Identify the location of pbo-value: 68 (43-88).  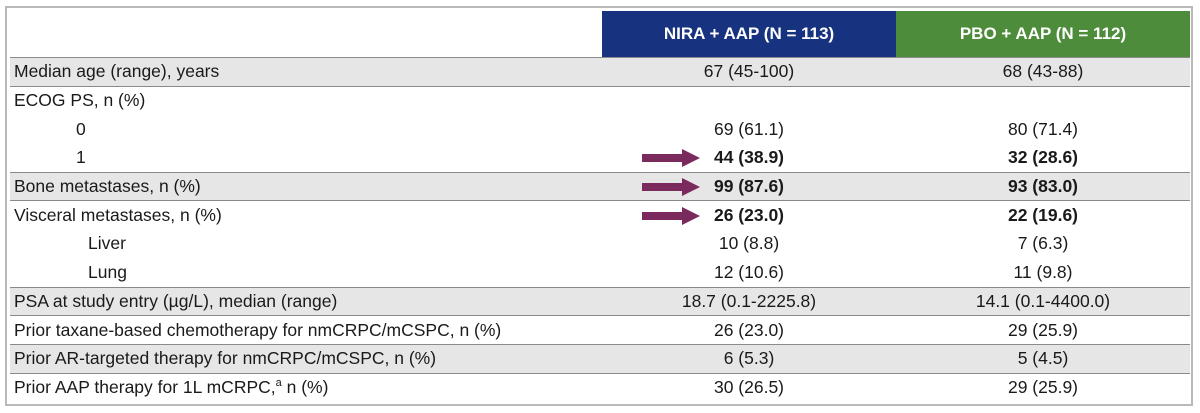
(1043, 72).